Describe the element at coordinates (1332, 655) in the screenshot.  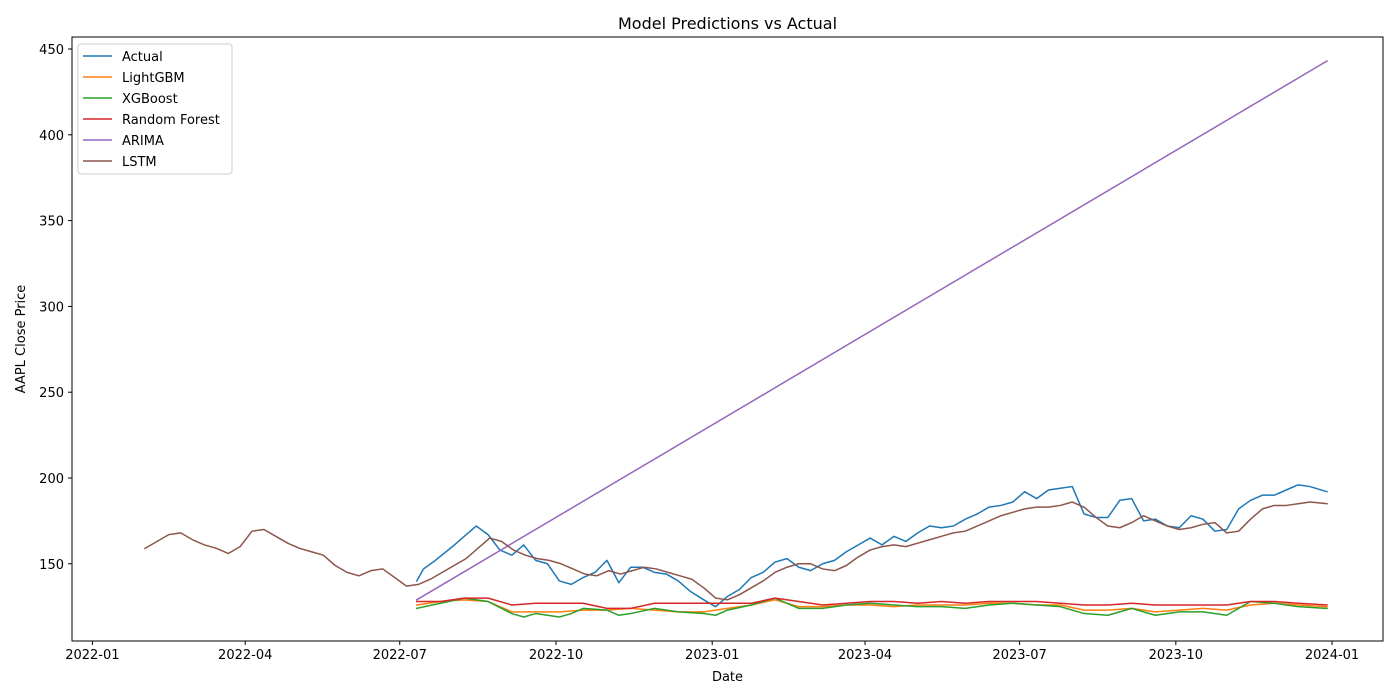
I see `x-tick-label-8: 2024-01` at that location.